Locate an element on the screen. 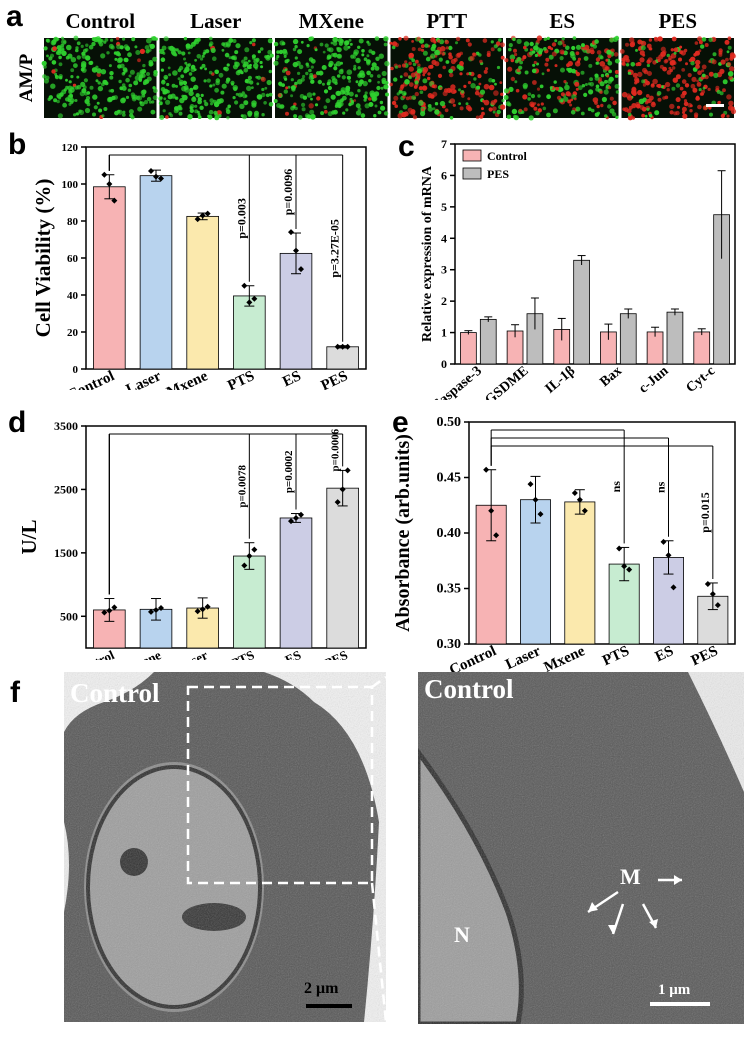 The width and height of the screenshot is (749, 1039). y-tick-label: 500 is located at coordinates (69, 616).